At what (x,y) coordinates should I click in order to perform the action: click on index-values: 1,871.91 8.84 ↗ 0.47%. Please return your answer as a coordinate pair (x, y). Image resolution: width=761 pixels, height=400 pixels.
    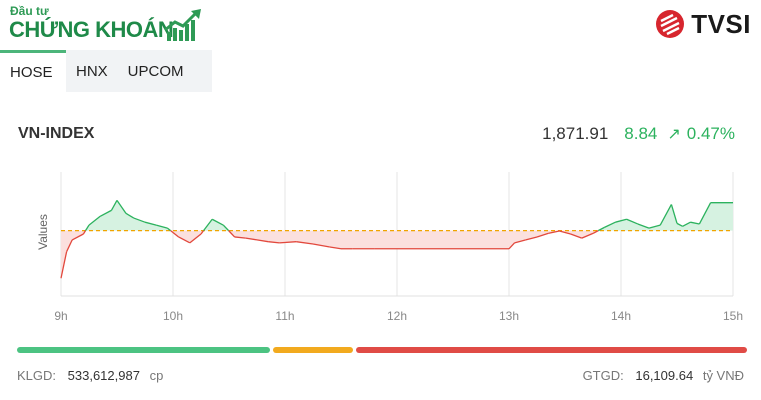
    Looking at the image, I should click on (638, 134).